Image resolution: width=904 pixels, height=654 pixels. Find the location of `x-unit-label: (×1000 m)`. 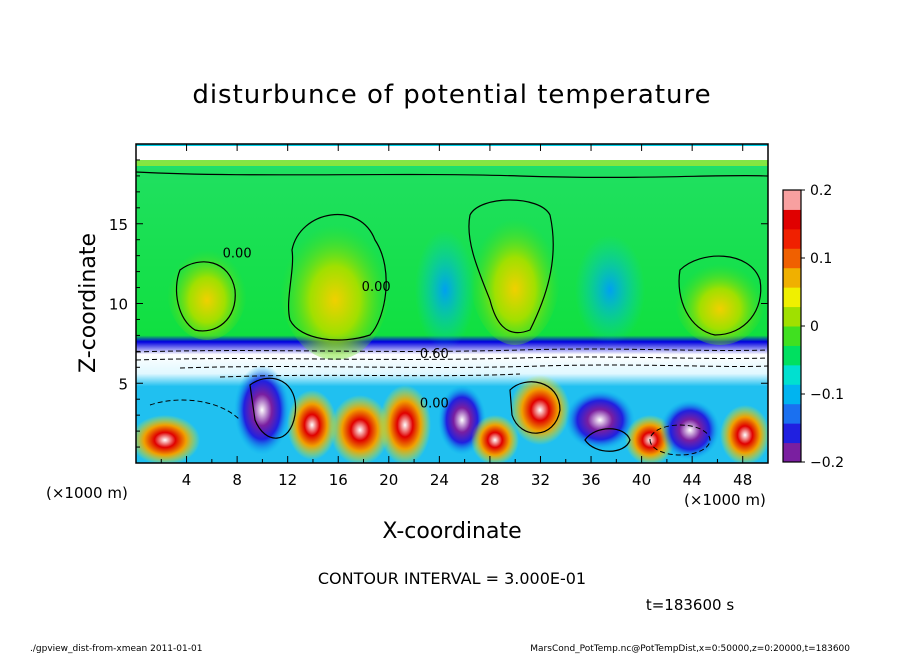

x-unit-label: (×1000 m) is located at coordinates (725, 500).